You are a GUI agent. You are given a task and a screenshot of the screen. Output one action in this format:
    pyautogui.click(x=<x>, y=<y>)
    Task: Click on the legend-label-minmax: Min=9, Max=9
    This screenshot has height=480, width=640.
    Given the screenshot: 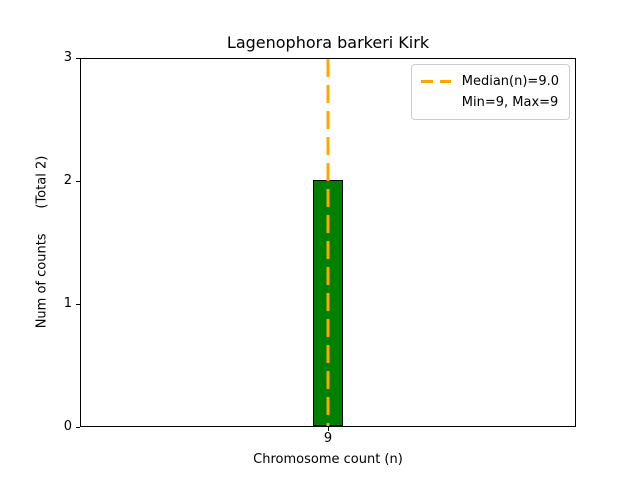 What is the action you would take?
    pyautogui.click(x=510, y=102)
    